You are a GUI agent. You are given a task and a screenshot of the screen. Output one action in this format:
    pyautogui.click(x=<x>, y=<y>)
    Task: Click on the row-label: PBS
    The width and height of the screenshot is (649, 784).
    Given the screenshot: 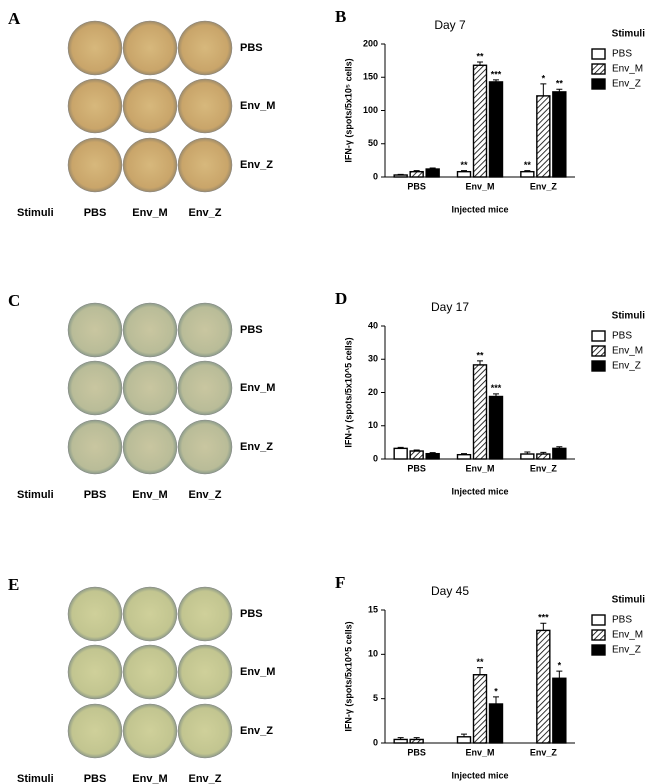 What is the action you would take?
    pyautogui.click(x=251, y=330)
    